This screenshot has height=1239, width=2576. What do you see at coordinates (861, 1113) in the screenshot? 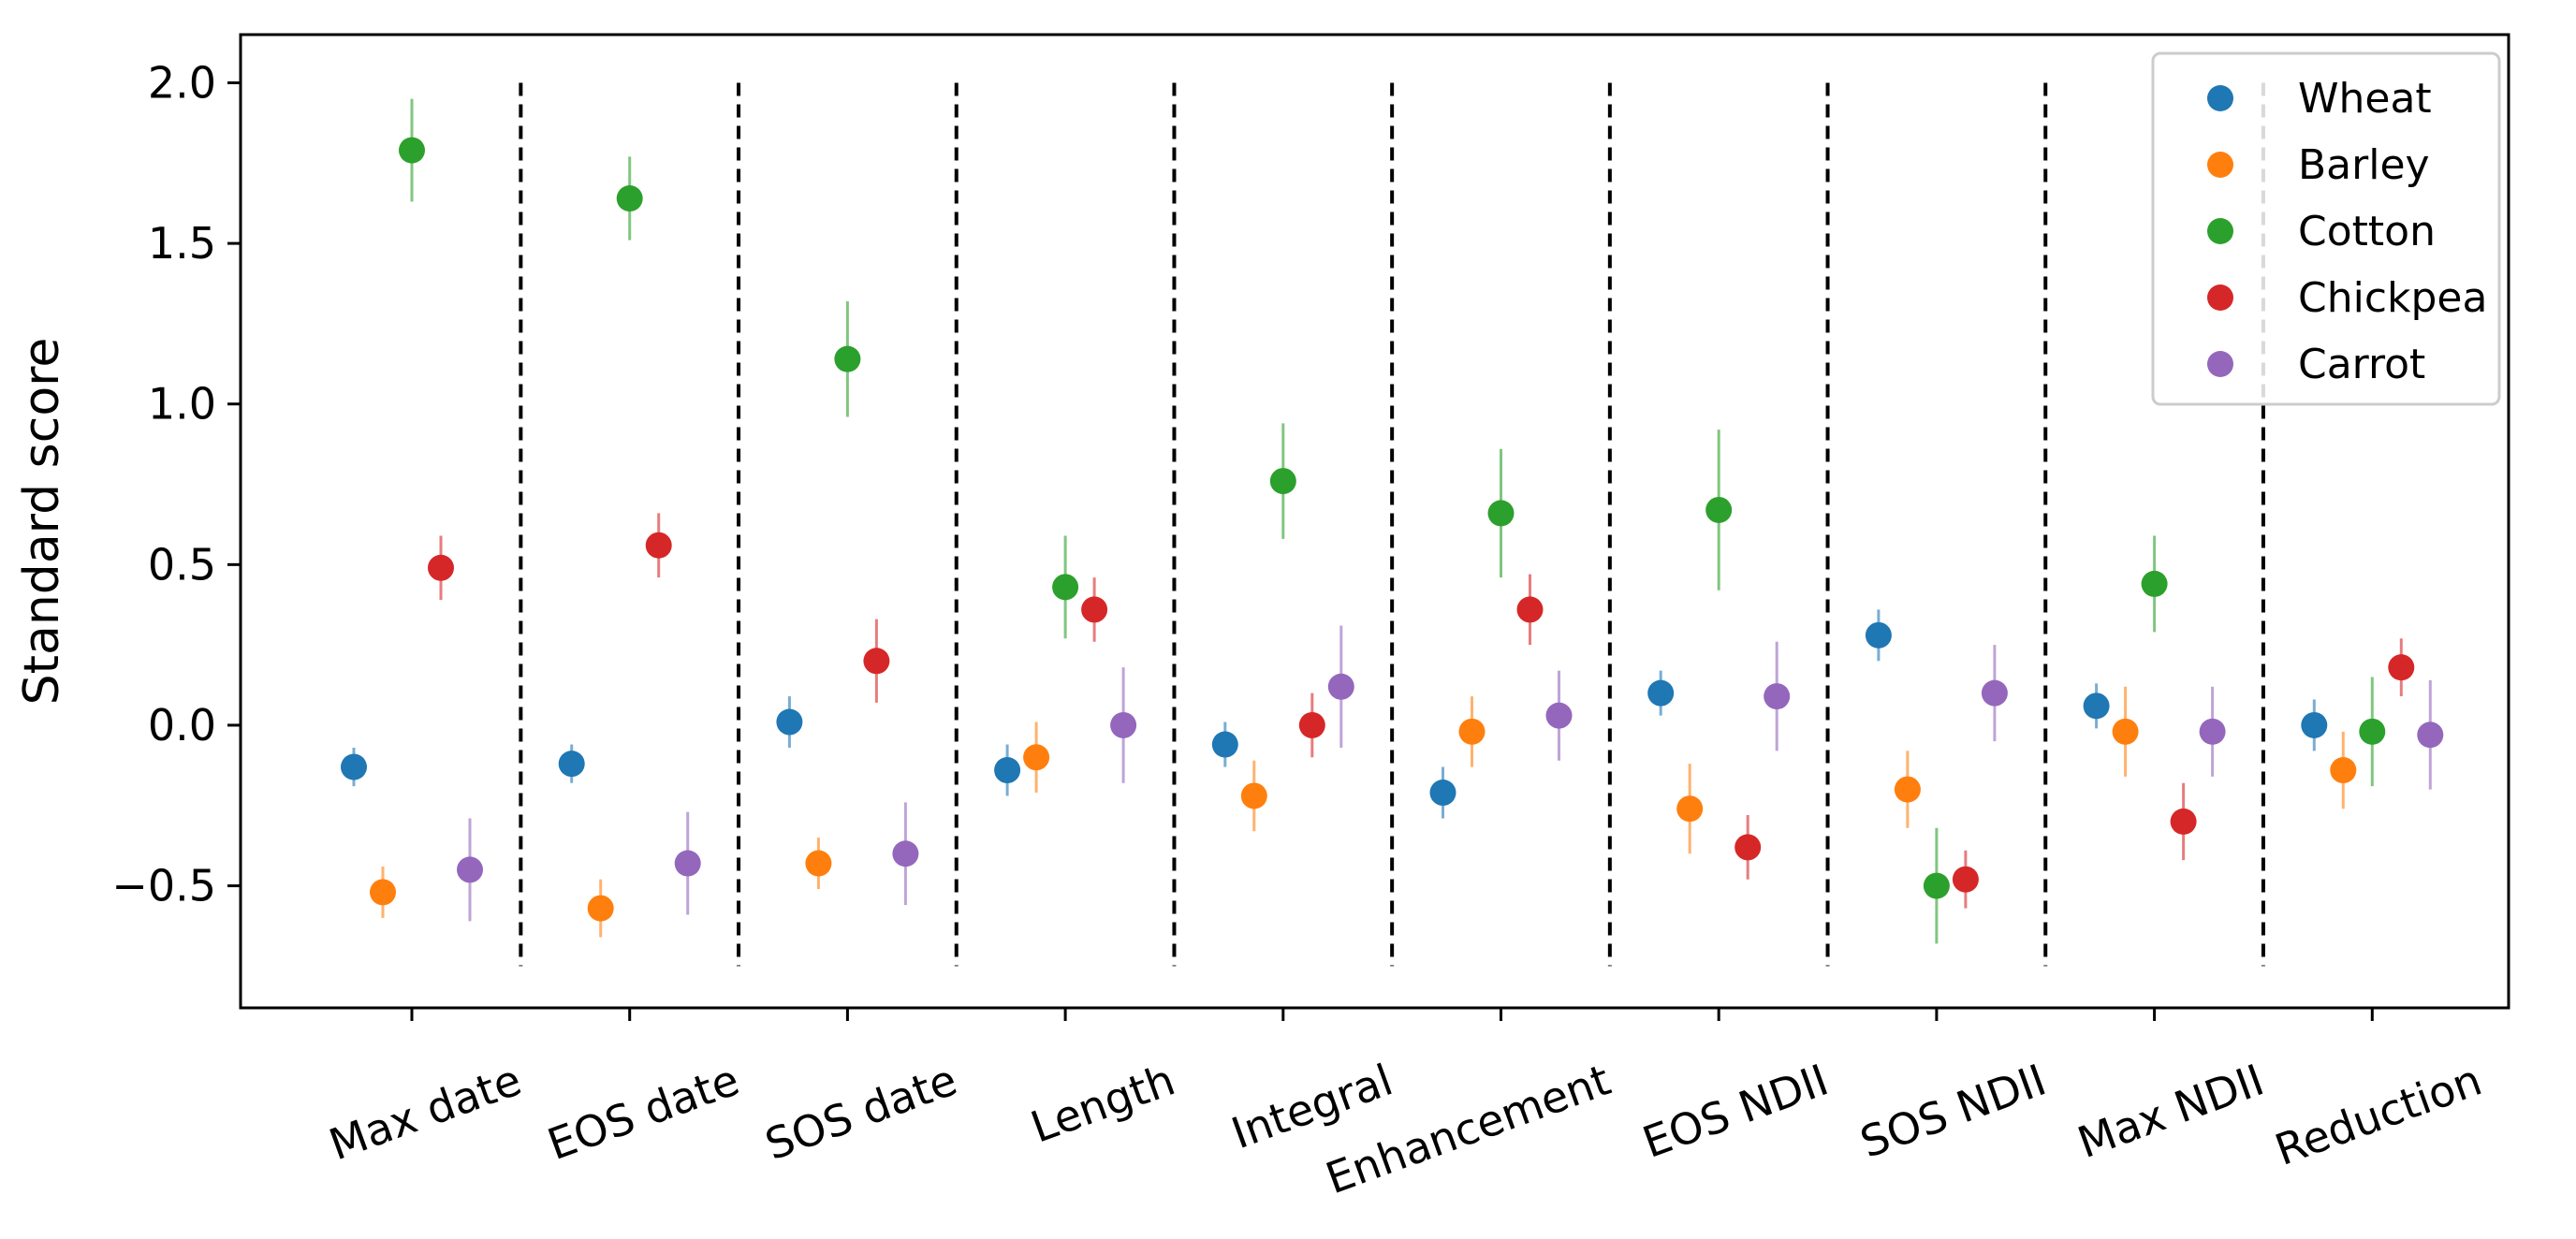
I see `x-tick-label: SOS date` at bounding box center [861, 1113].